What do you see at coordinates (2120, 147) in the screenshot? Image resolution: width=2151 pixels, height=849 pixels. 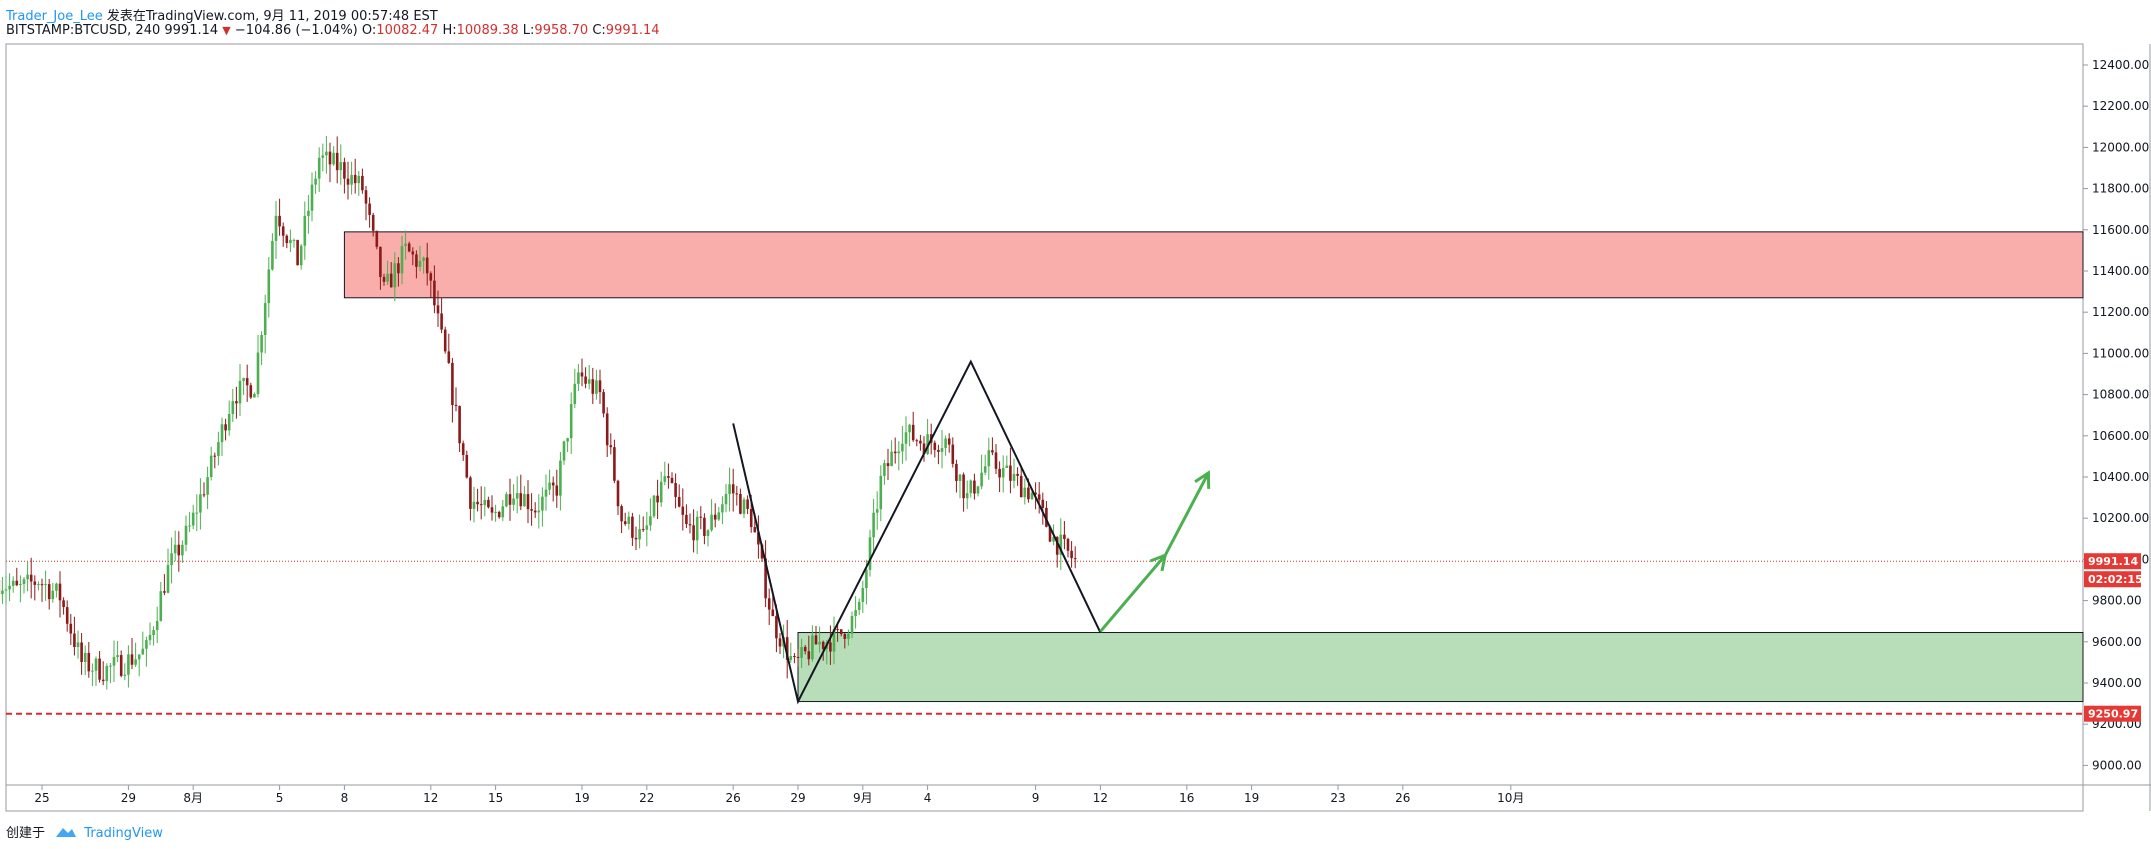 I see `y-tick-label: 12000.00` at bounding box center [2120, 147].